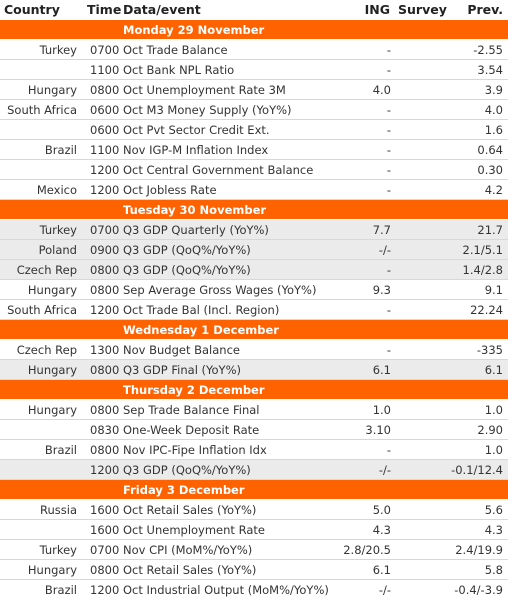 This screenshot has width=508, height=599. I want to click on prev-cell: 1.4/2.8, so click(482, 270).